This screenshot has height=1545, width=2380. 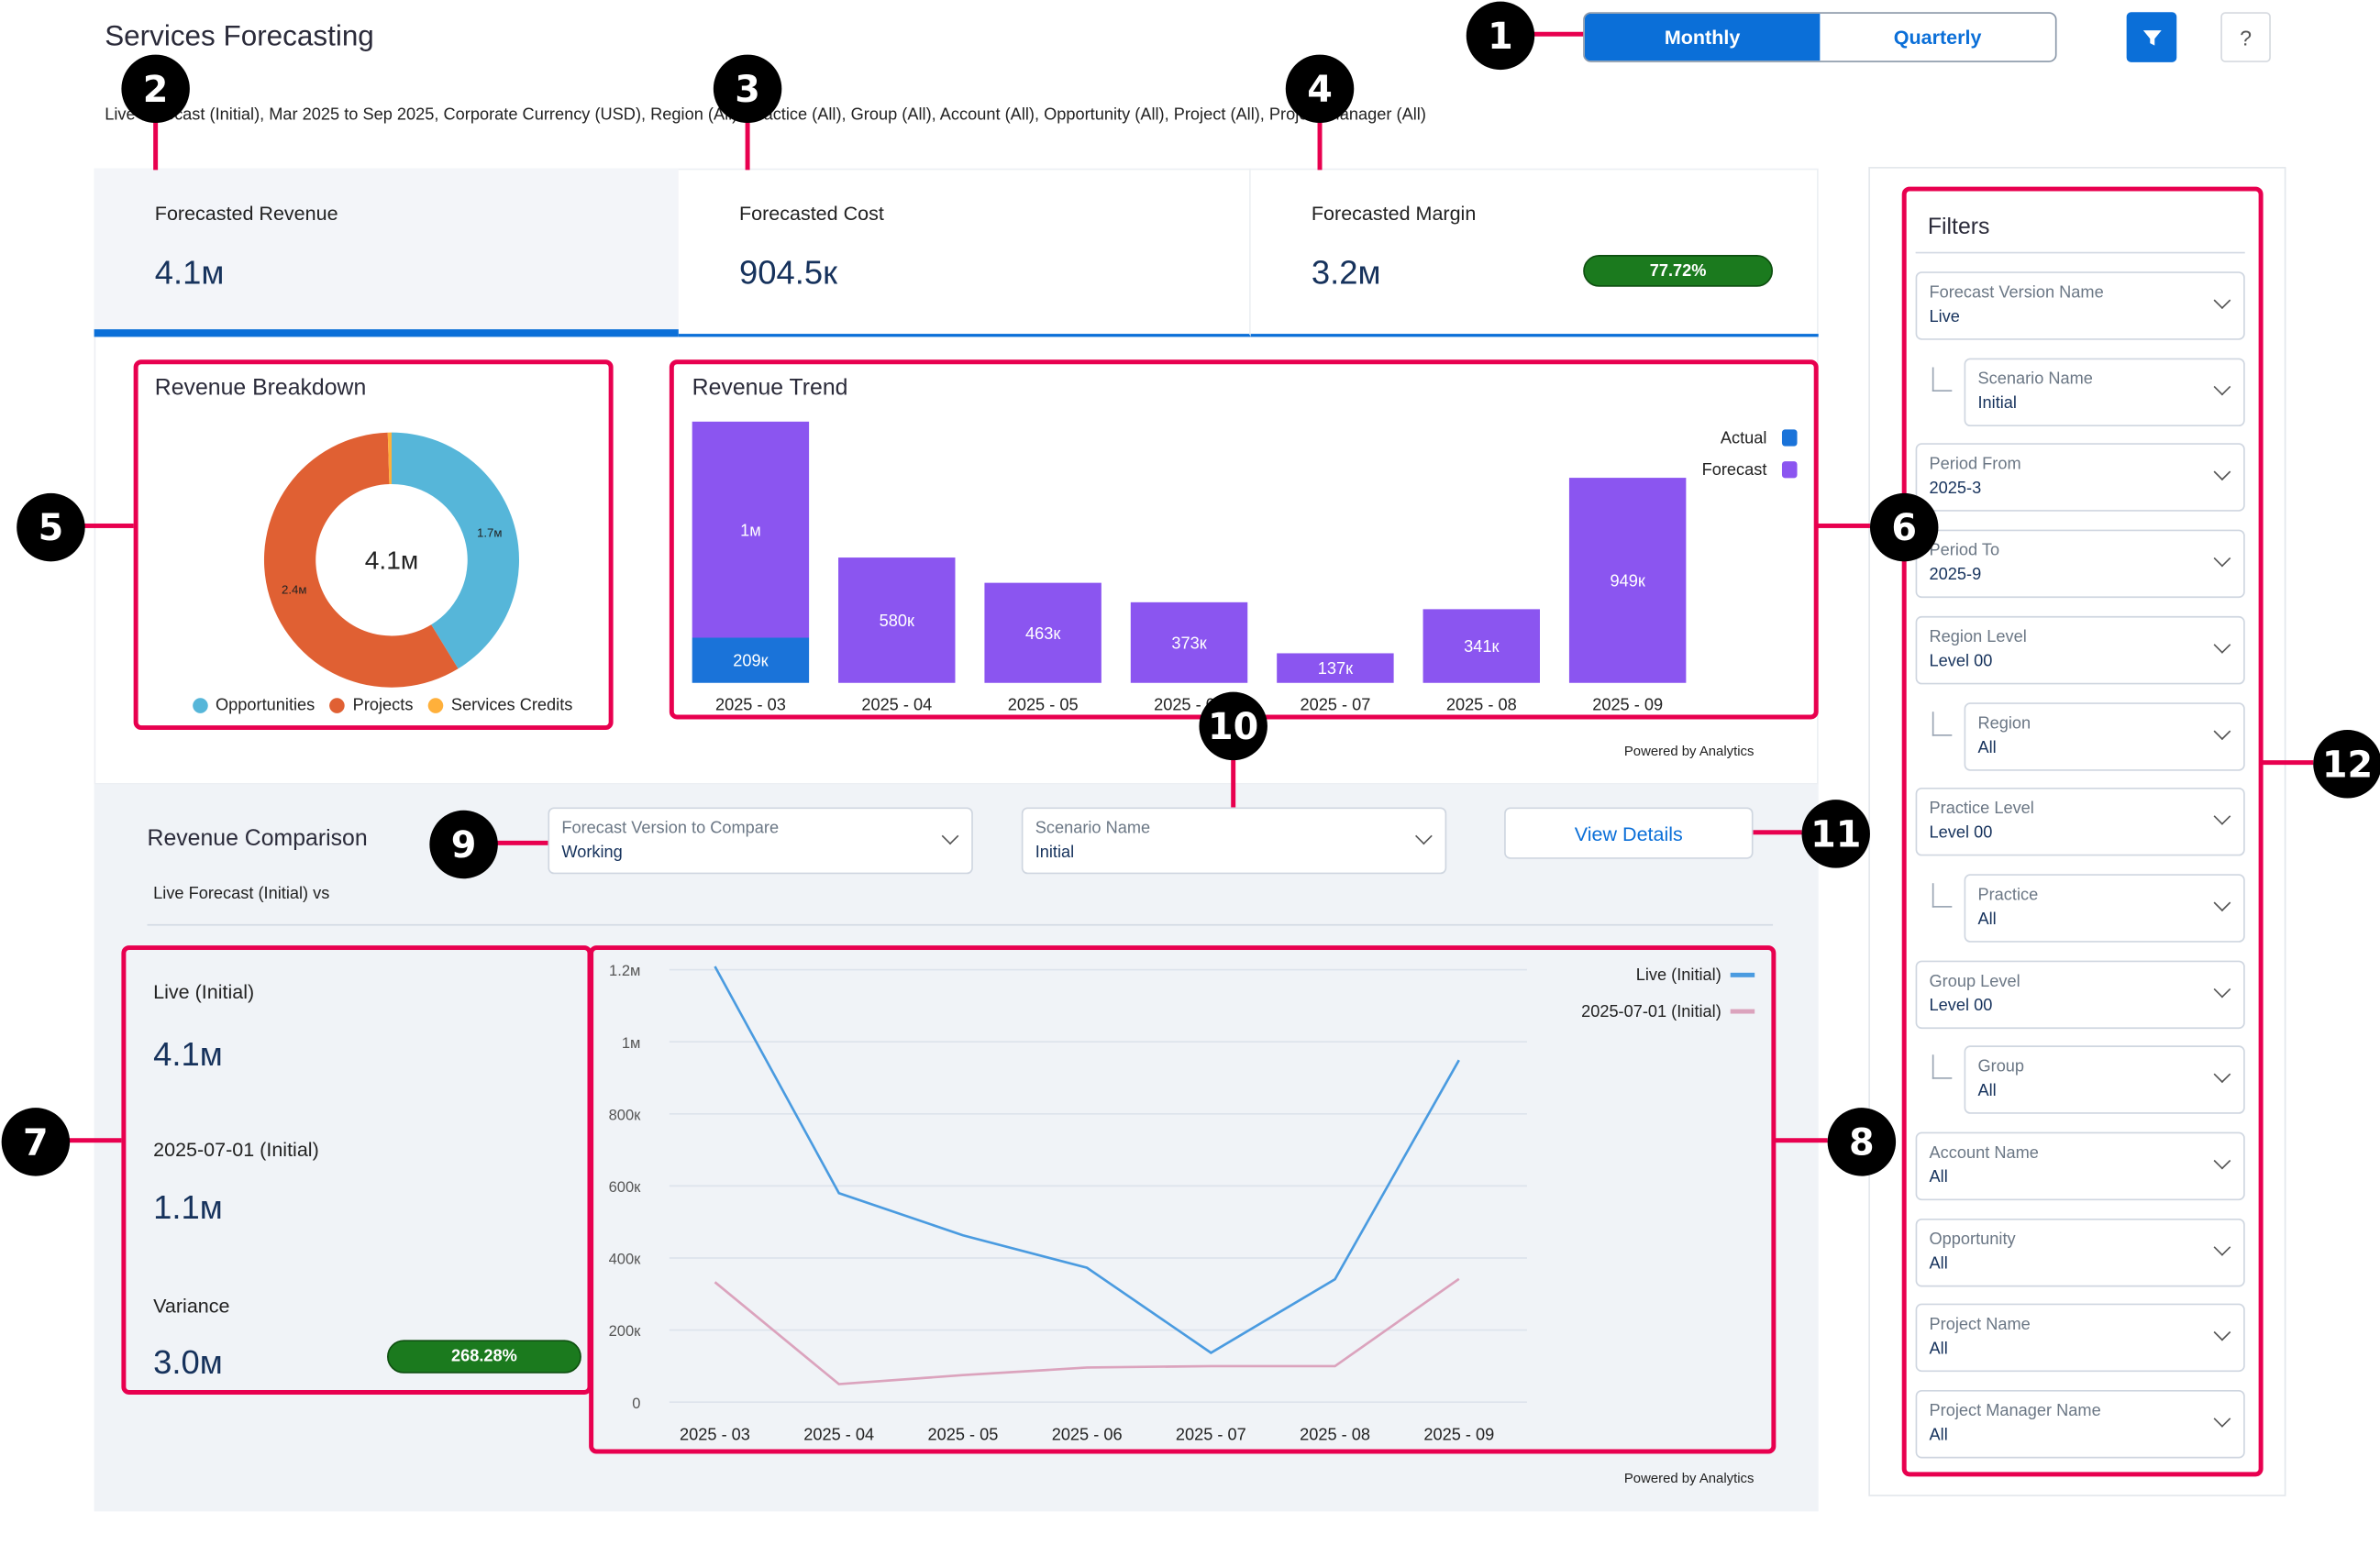 I want to click on y-tick-label: 600к, so click(x=625, y=1187).